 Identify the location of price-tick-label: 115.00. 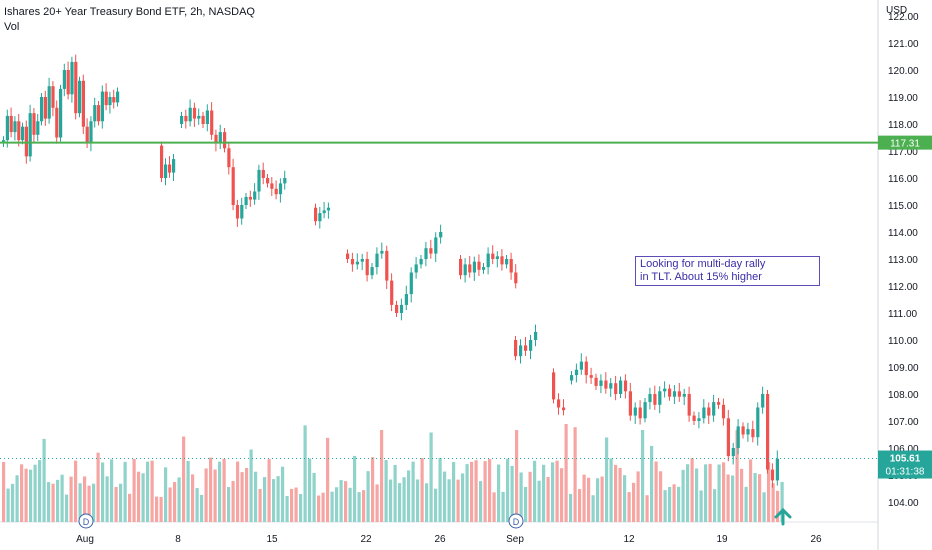
(903, 206).